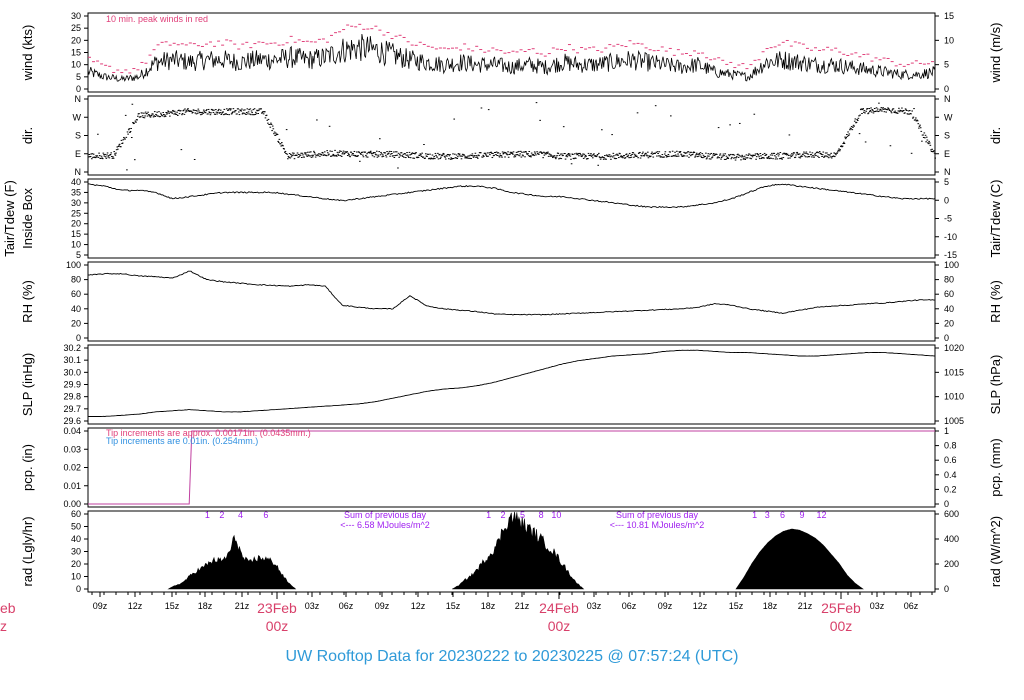 The width and height of the screenshot is (1024, 700). Describe the element at coordinates (72, 348) in the screenshot. I see `y-tick-label-left: 30.2` at that location.